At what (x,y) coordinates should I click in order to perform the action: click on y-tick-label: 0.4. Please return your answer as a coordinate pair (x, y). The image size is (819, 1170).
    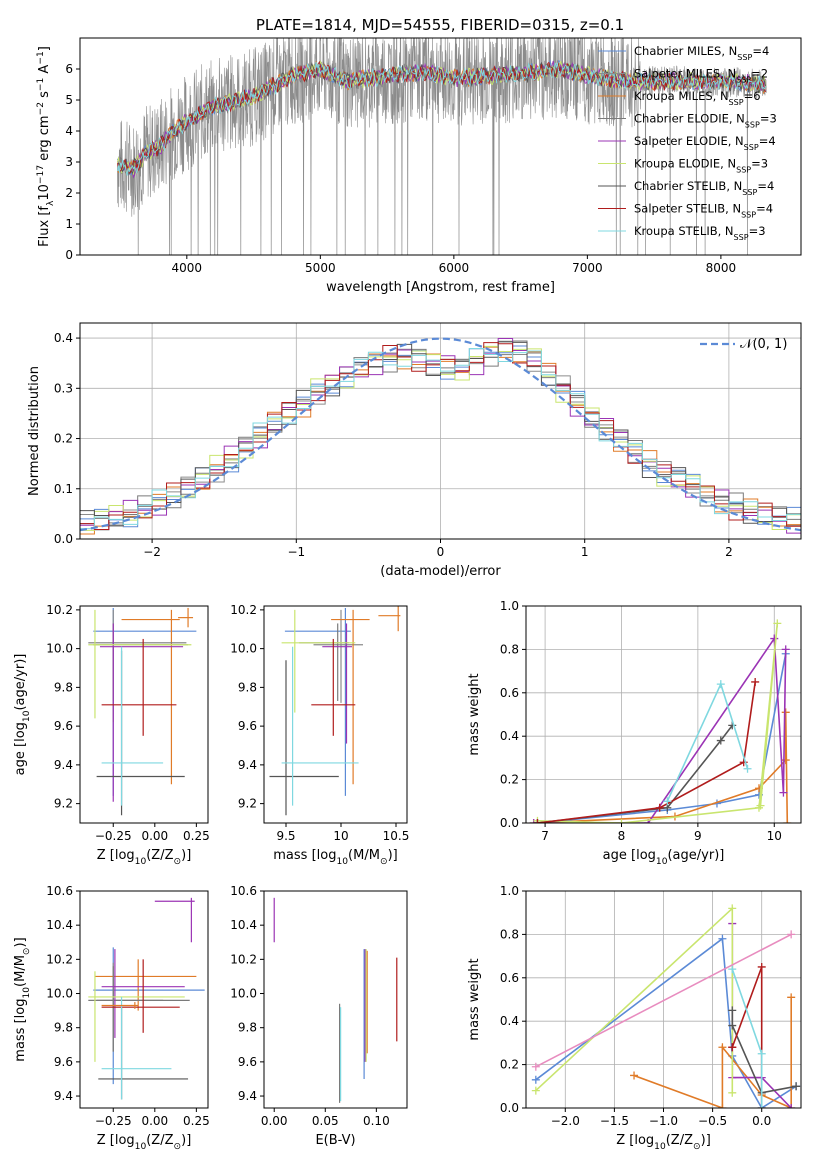
    Looking at the image, I should click on (509, 1021).